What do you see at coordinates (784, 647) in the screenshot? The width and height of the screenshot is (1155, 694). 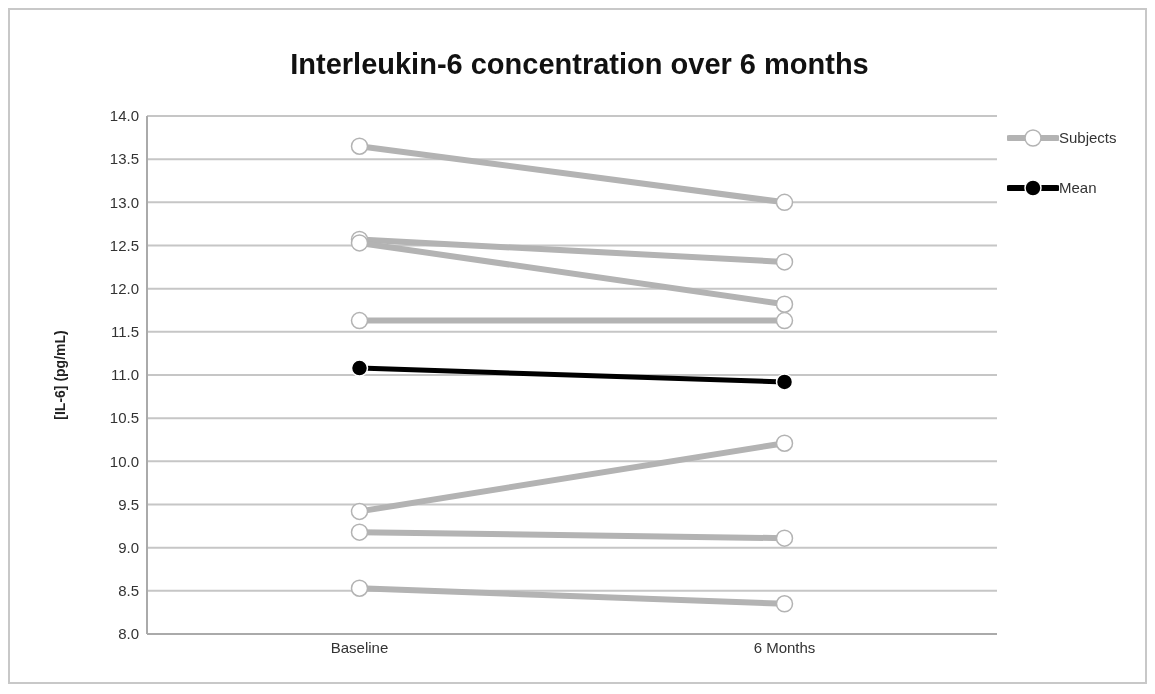 I see `x-tick-label: 6 Months` at bounding box center [784, 647].